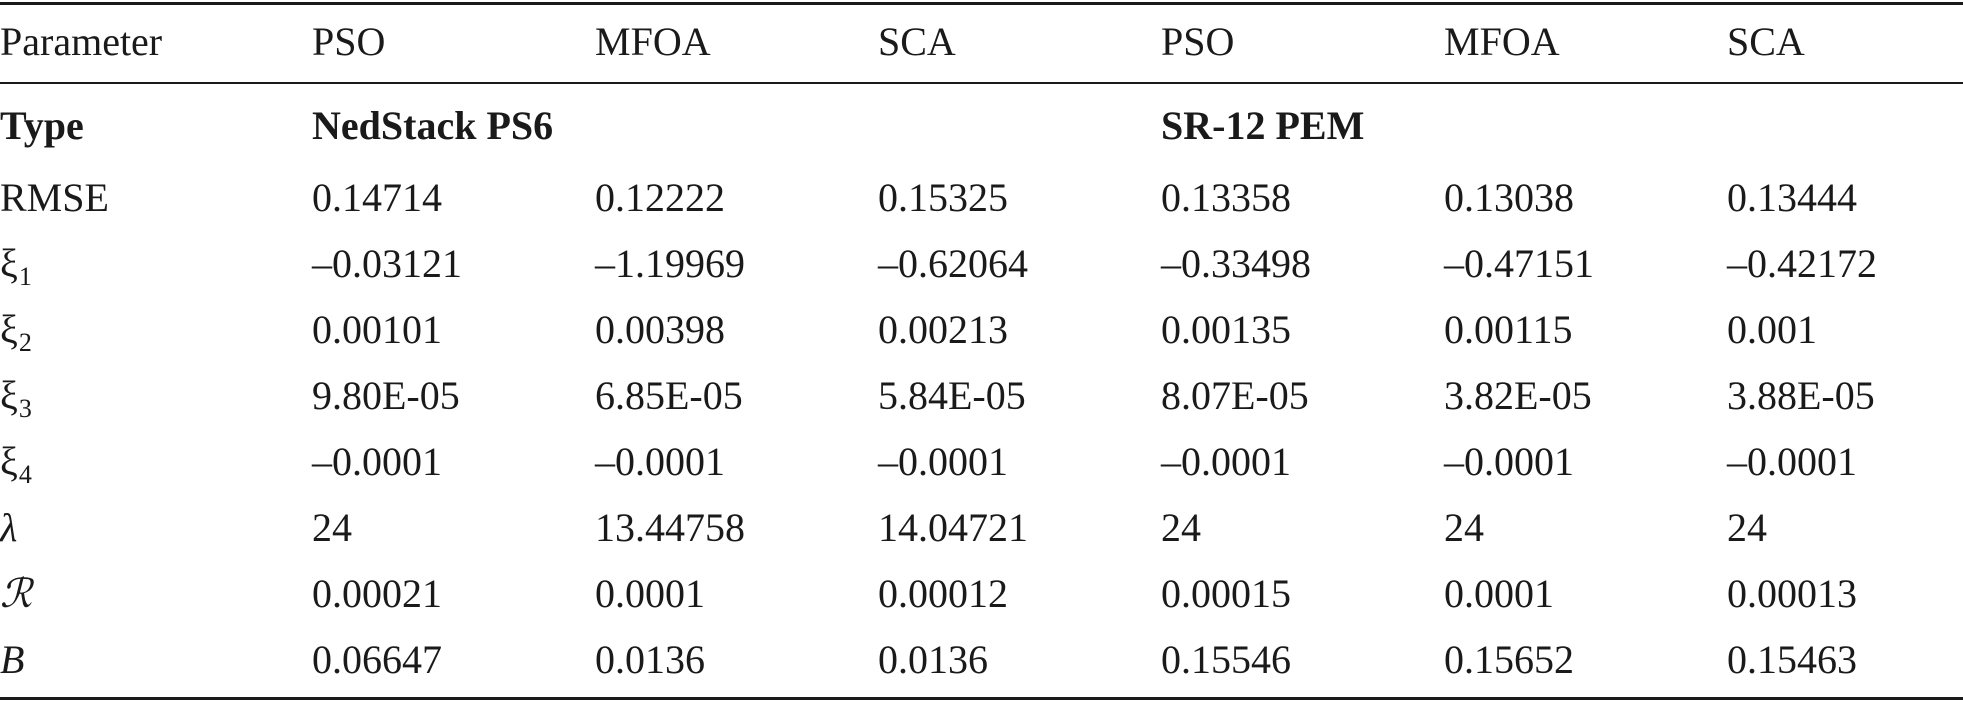 The width and height of the screenshot is (1963, 702). Describe the element at coordinates (952, 395) in the screenshot. I see `value-cell: 5.84E-05` at that location.